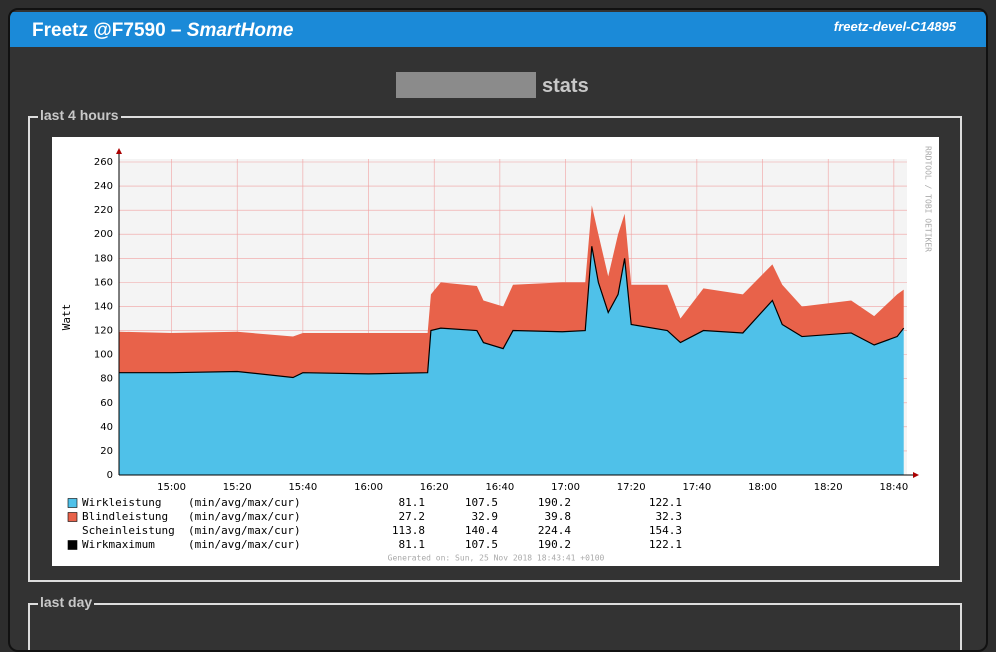 The height and width of the screenshot is (652, 996). Describe the element at coordinates (240, 30) in the screenshot. I see `title-em: SmartHome` at that location.